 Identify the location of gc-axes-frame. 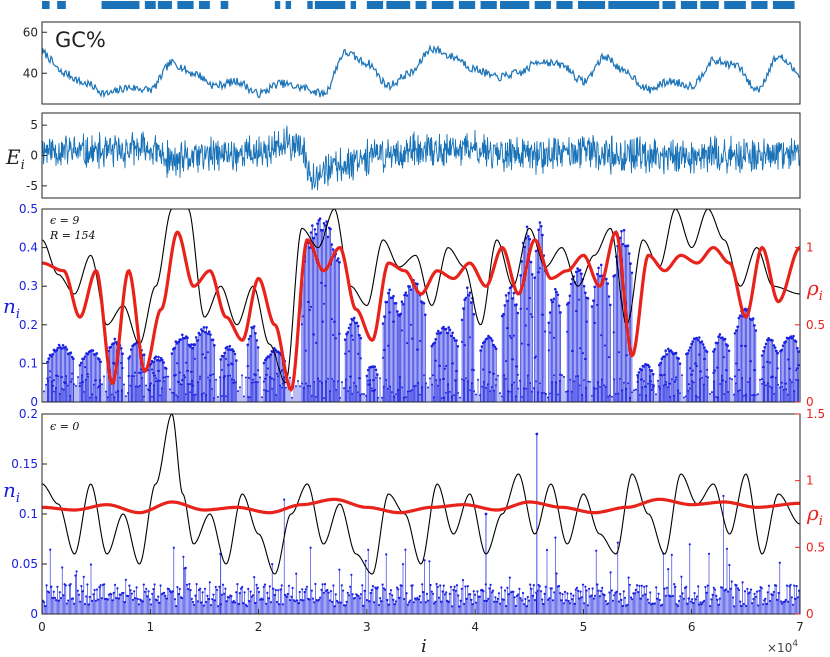
(421, 63).